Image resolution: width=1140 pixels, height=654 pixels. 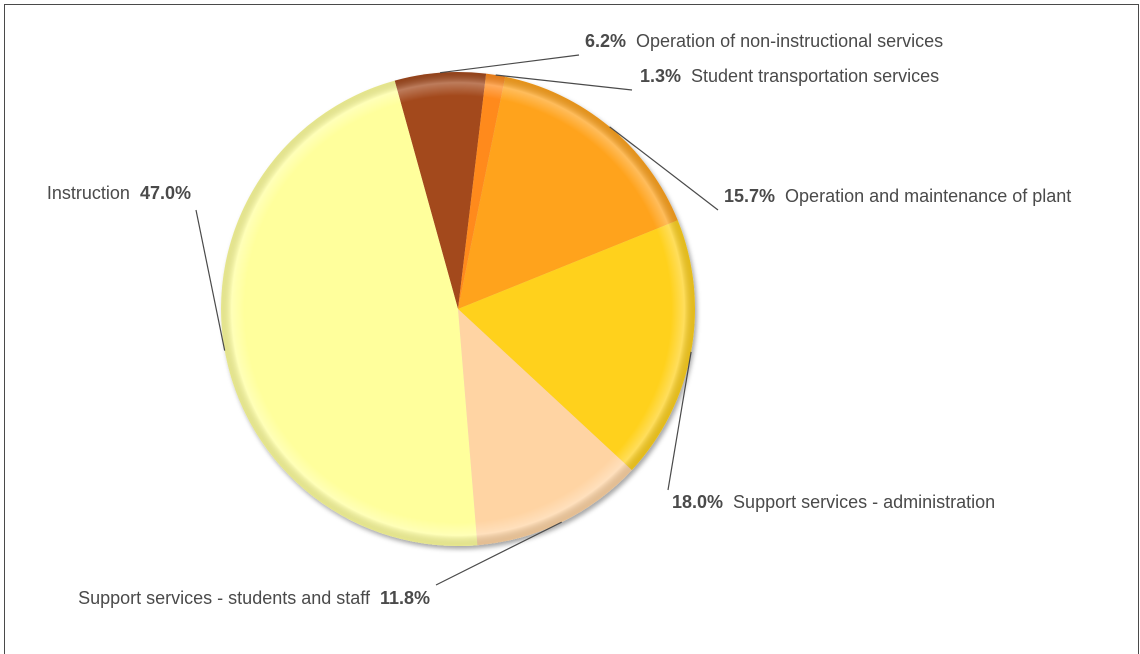 What do you see at coordinates (405, 598) in the screenshot?
I see `slice-percent: 11.8%` at bounding box center [405, 598].